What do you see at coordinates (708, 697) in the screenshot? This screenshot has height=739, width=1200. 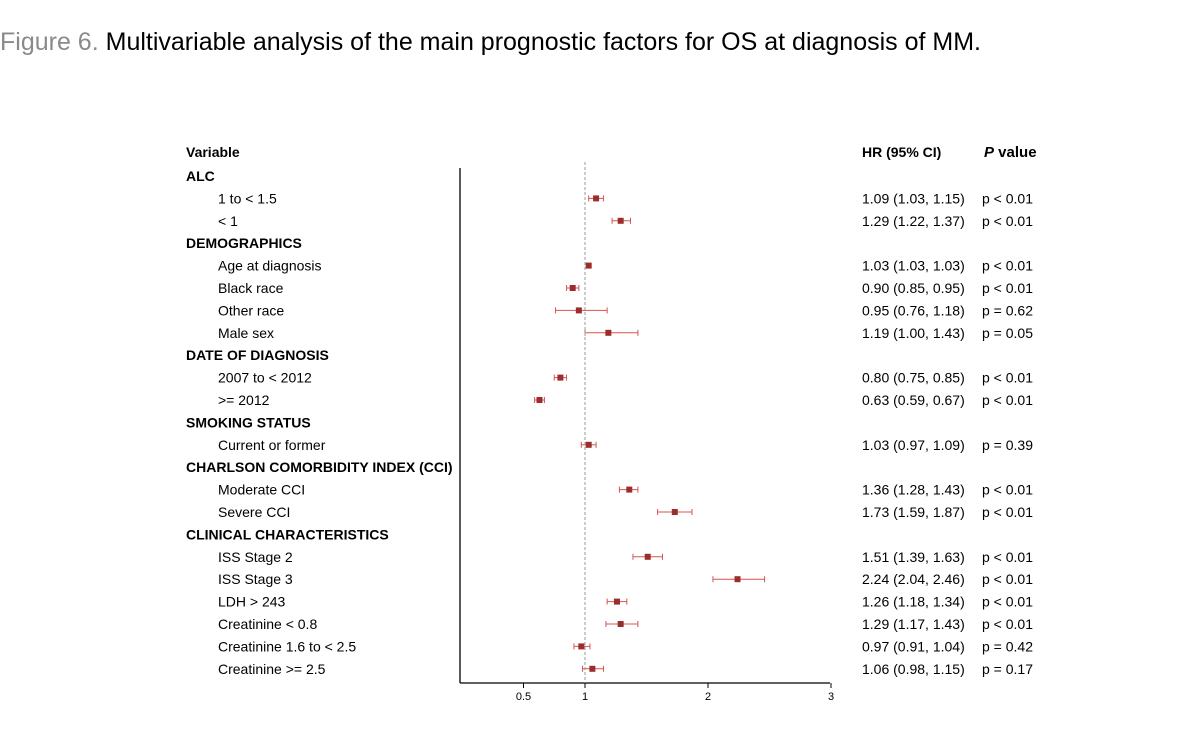 I see `x-tick-label: 2` at bounding box center [708, 697].